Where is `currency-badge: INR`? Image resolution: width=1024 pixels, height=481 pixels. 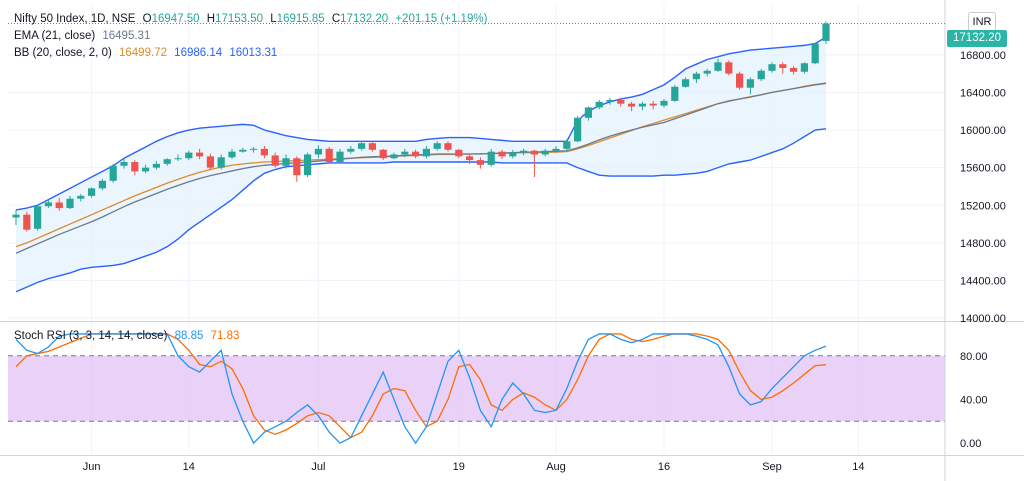 currency-badge: INR is located at coordinates (982, 22).